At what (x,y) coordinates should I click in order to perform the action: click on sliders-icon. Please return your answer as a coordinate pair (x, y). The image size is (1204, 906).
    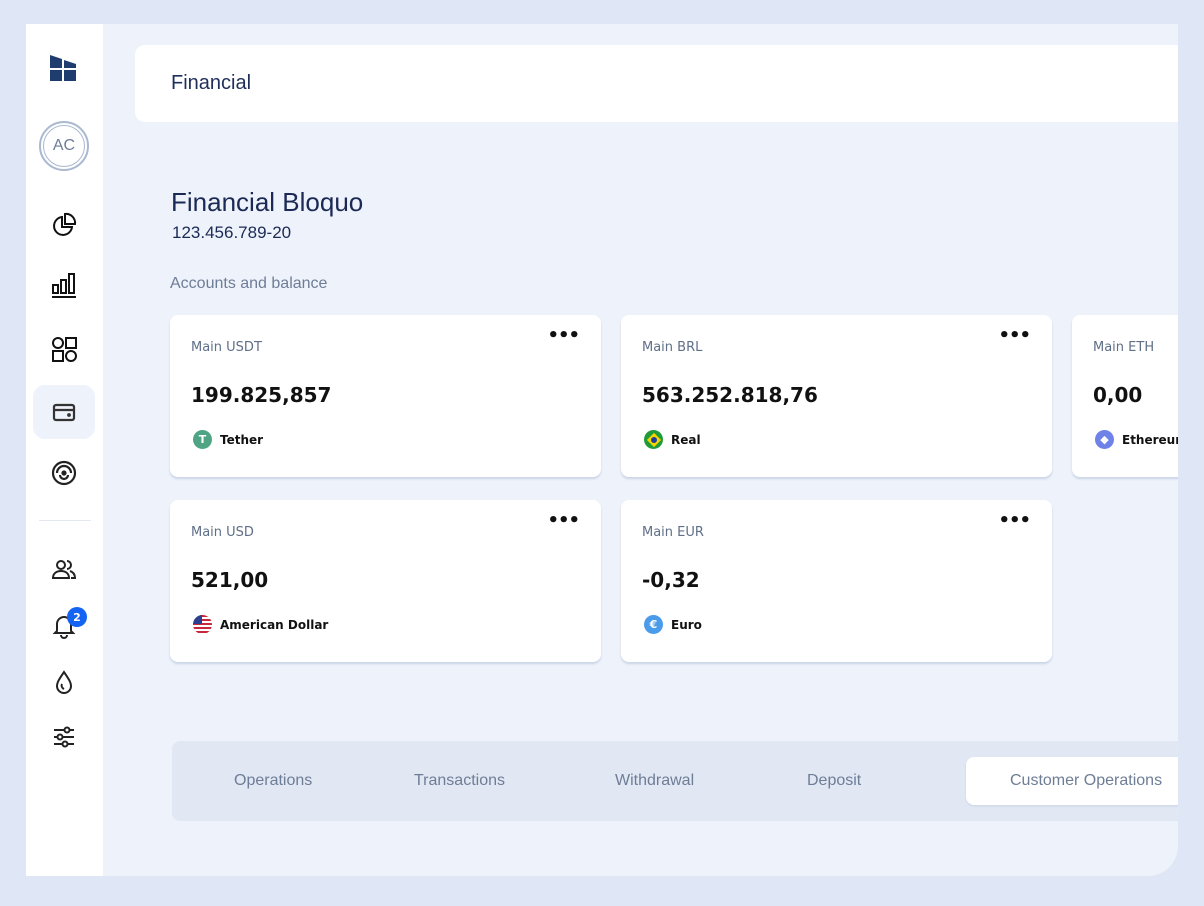
    Looking at the image, I should click on (64, 737).